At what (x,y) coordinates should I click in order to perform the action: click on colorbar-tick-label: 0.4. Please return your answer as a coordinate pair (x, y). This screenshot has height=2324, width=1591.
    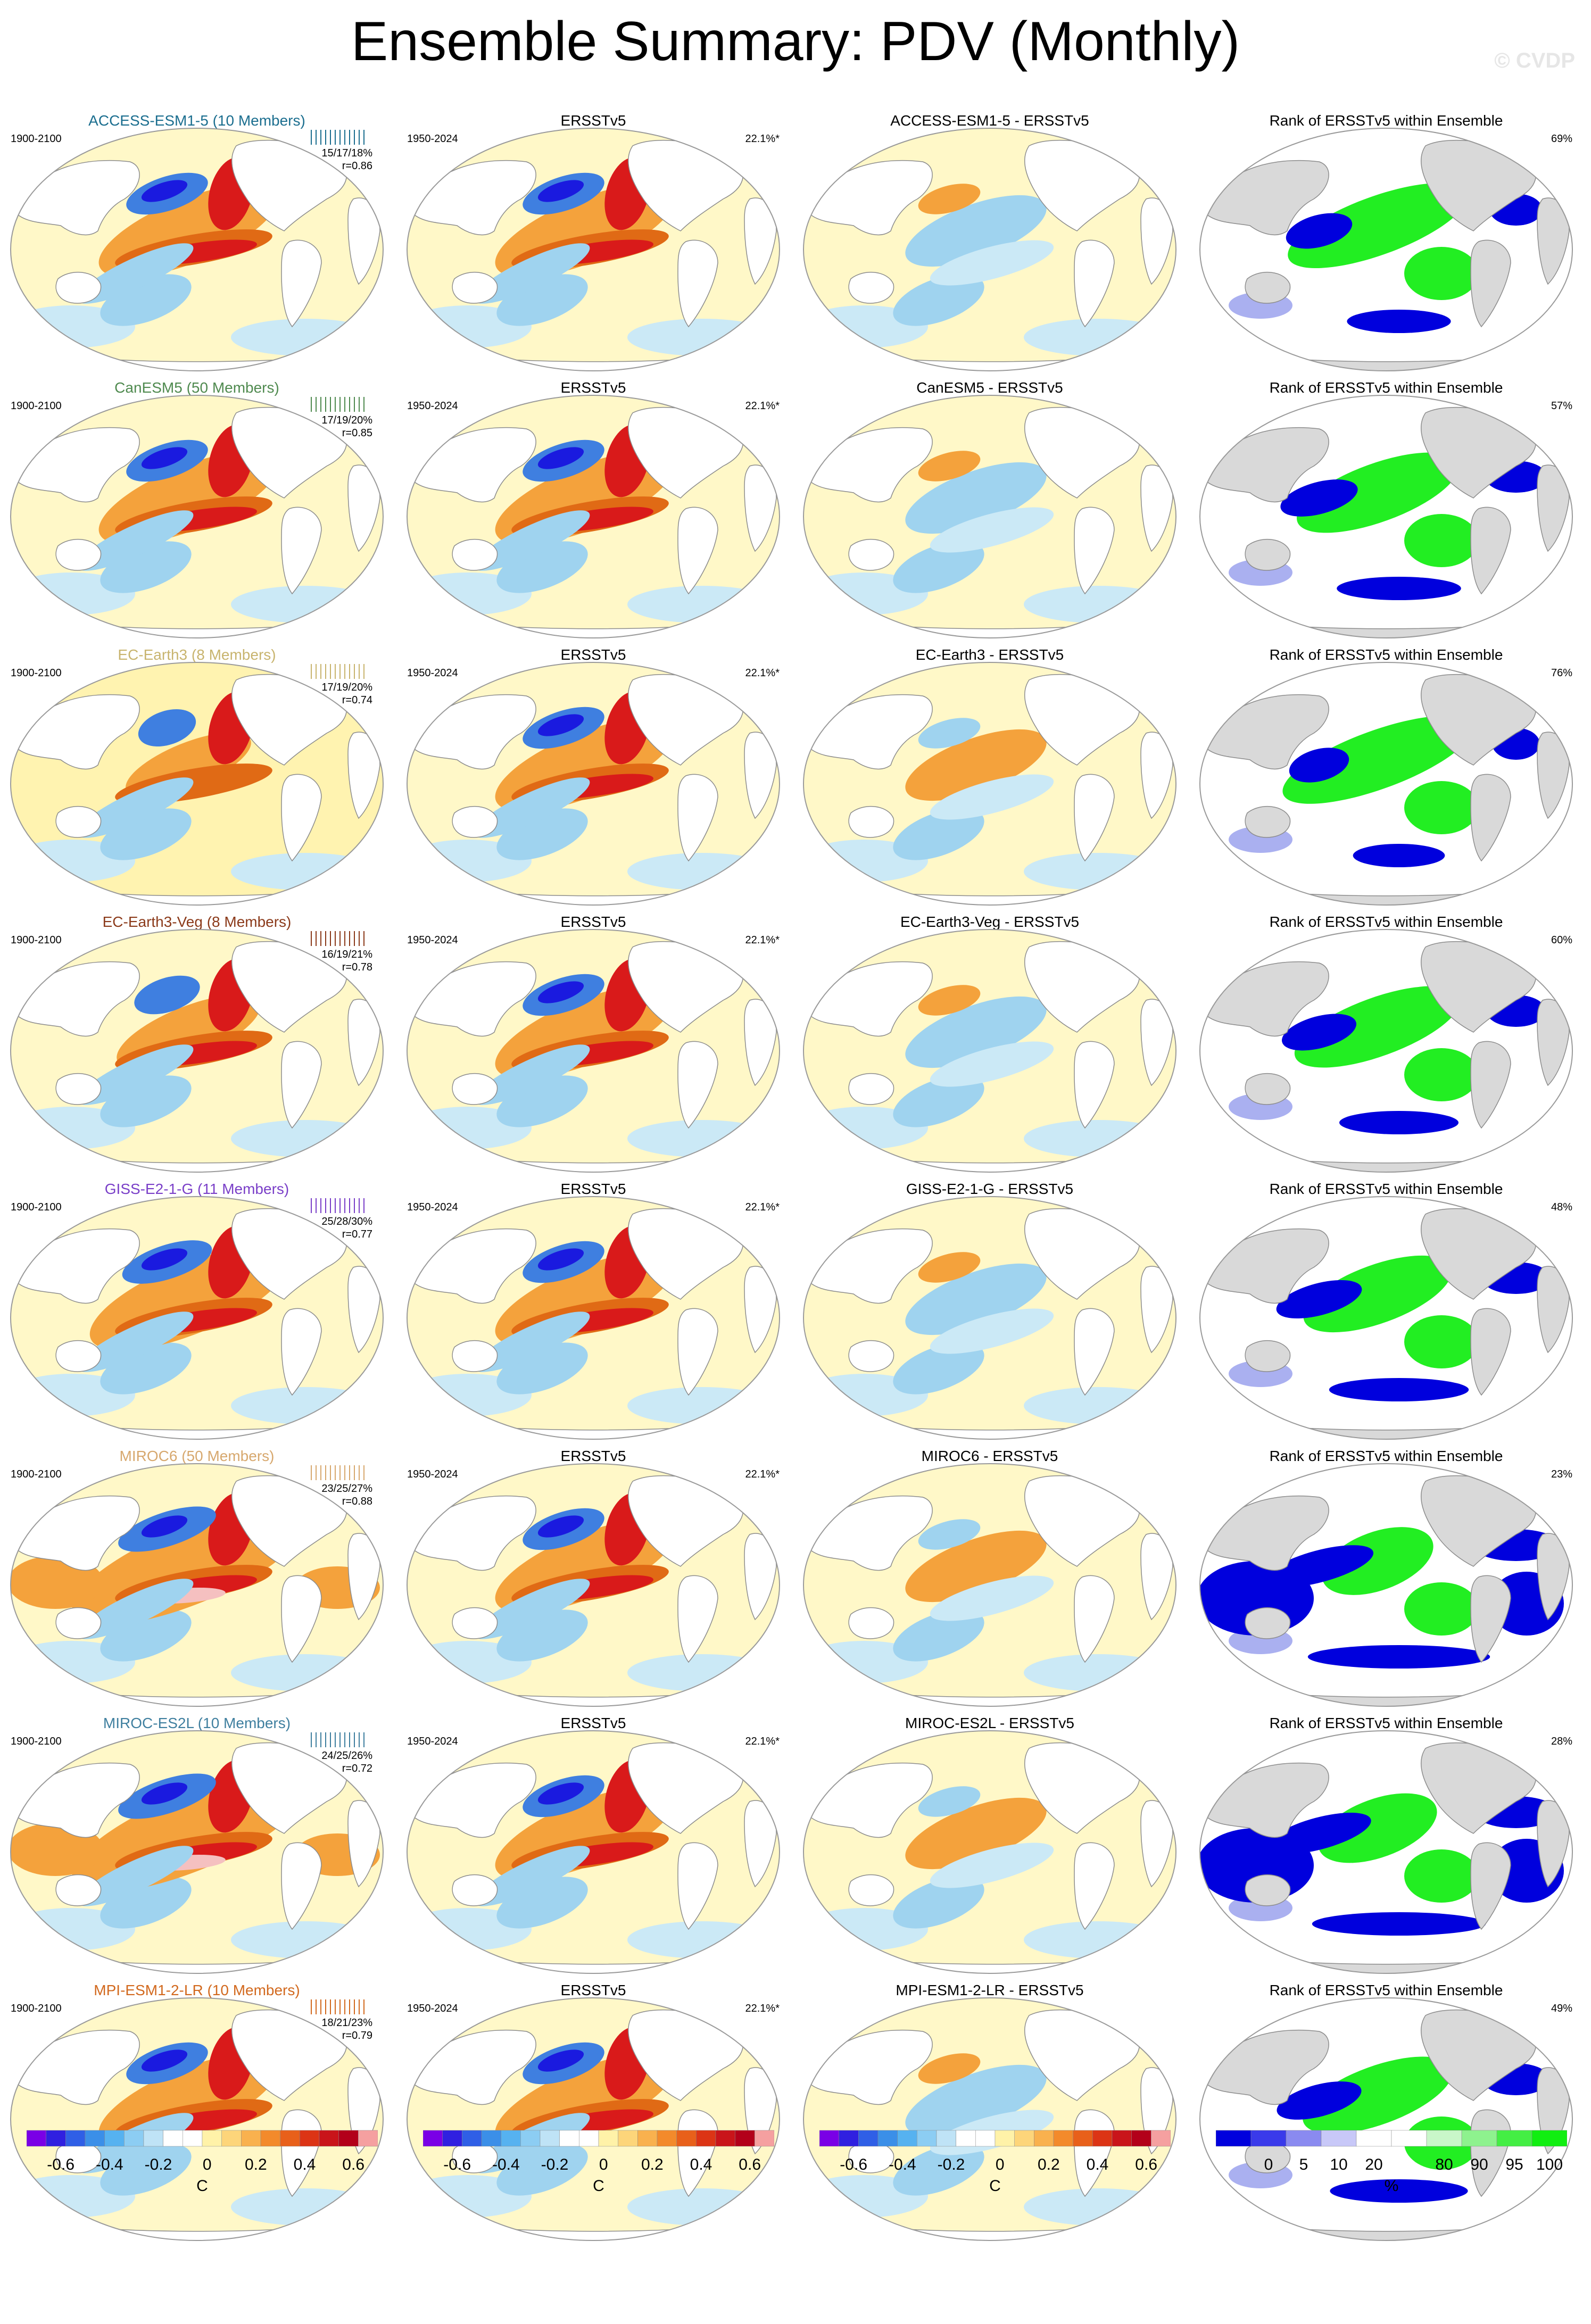
    Looking at the image, I should click on (304, 2164).